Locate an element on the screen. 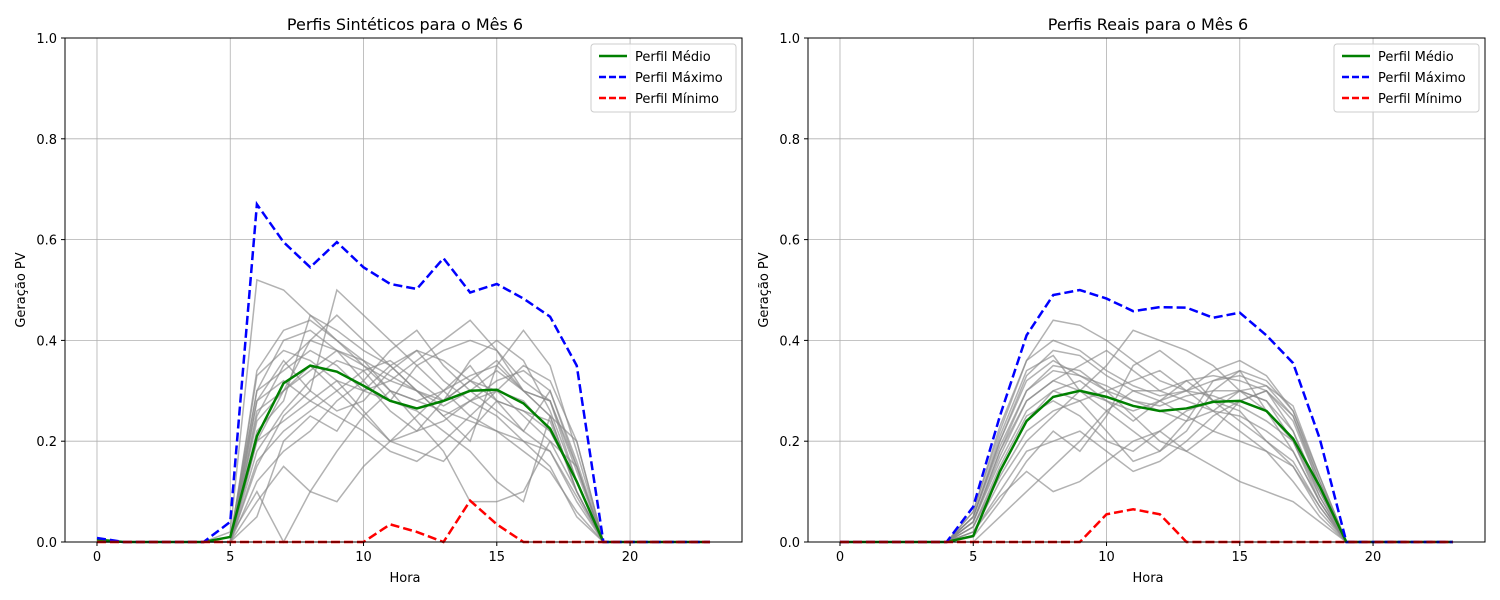  chart-title: Perfis Sintéticos para o Mês 6 is located at coordinates (405, 24).